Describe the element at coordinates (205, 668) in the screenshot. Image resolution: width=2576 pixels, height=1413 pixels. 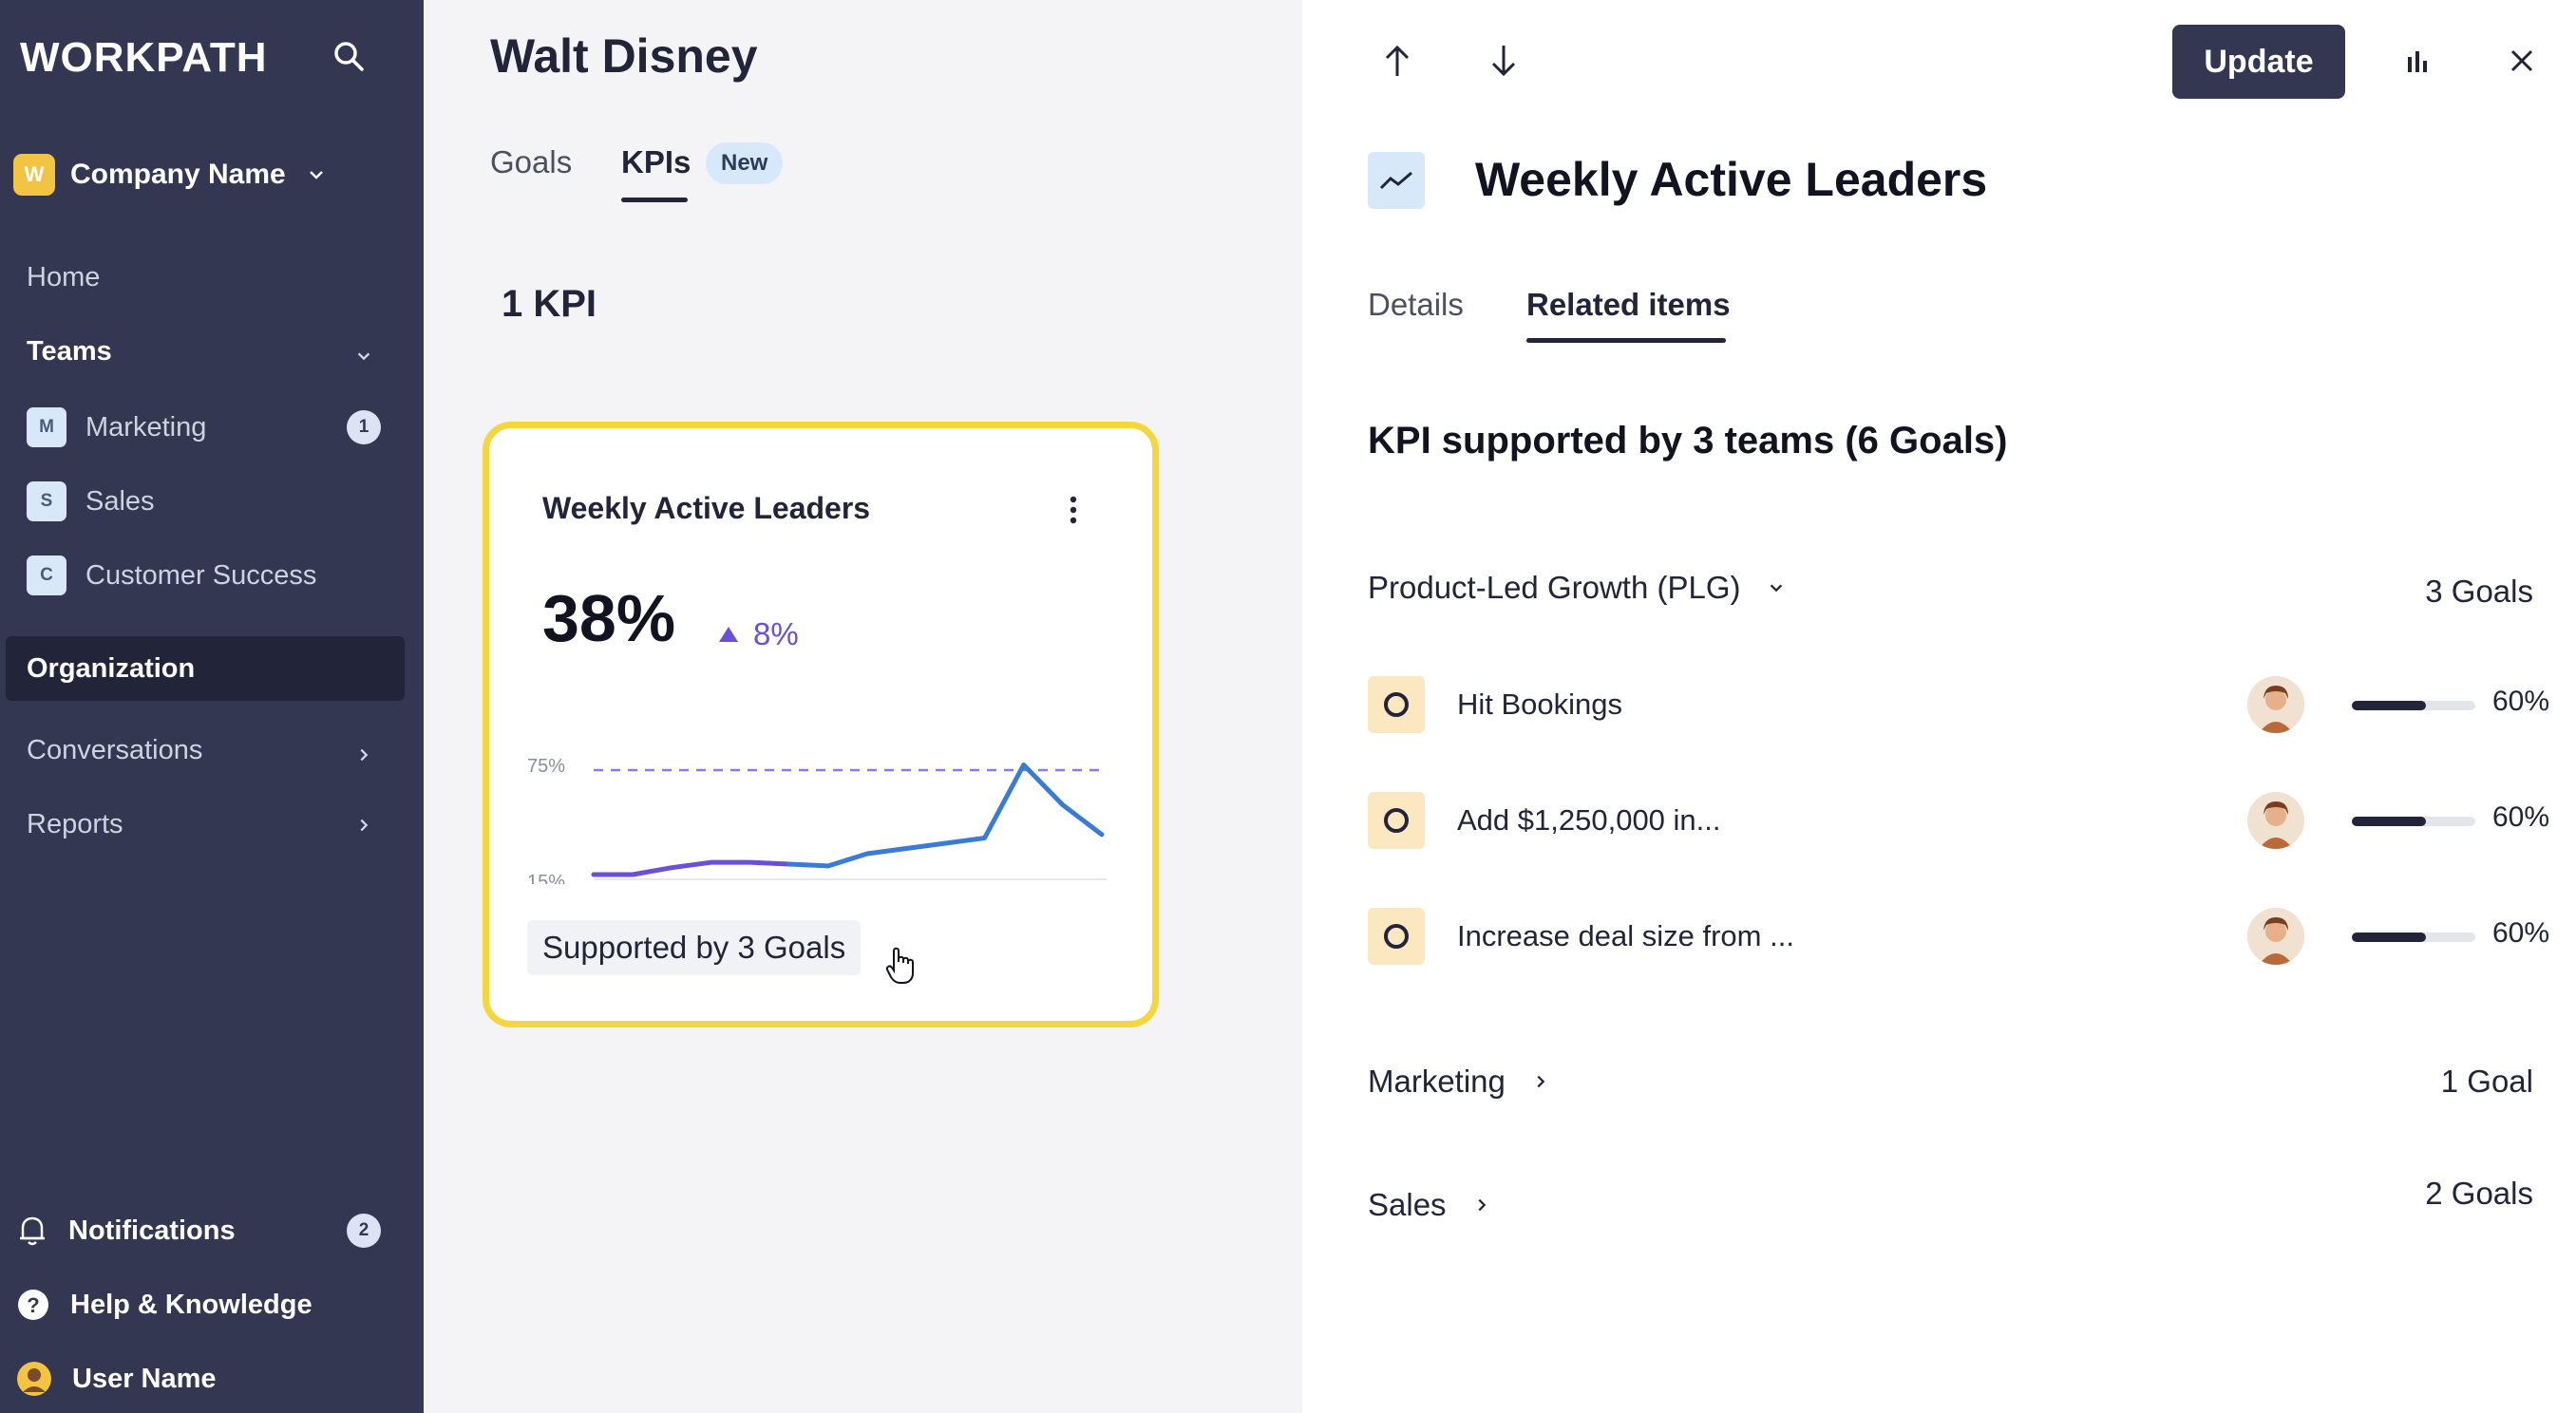
I see `nav-organization: Organization` at that location.